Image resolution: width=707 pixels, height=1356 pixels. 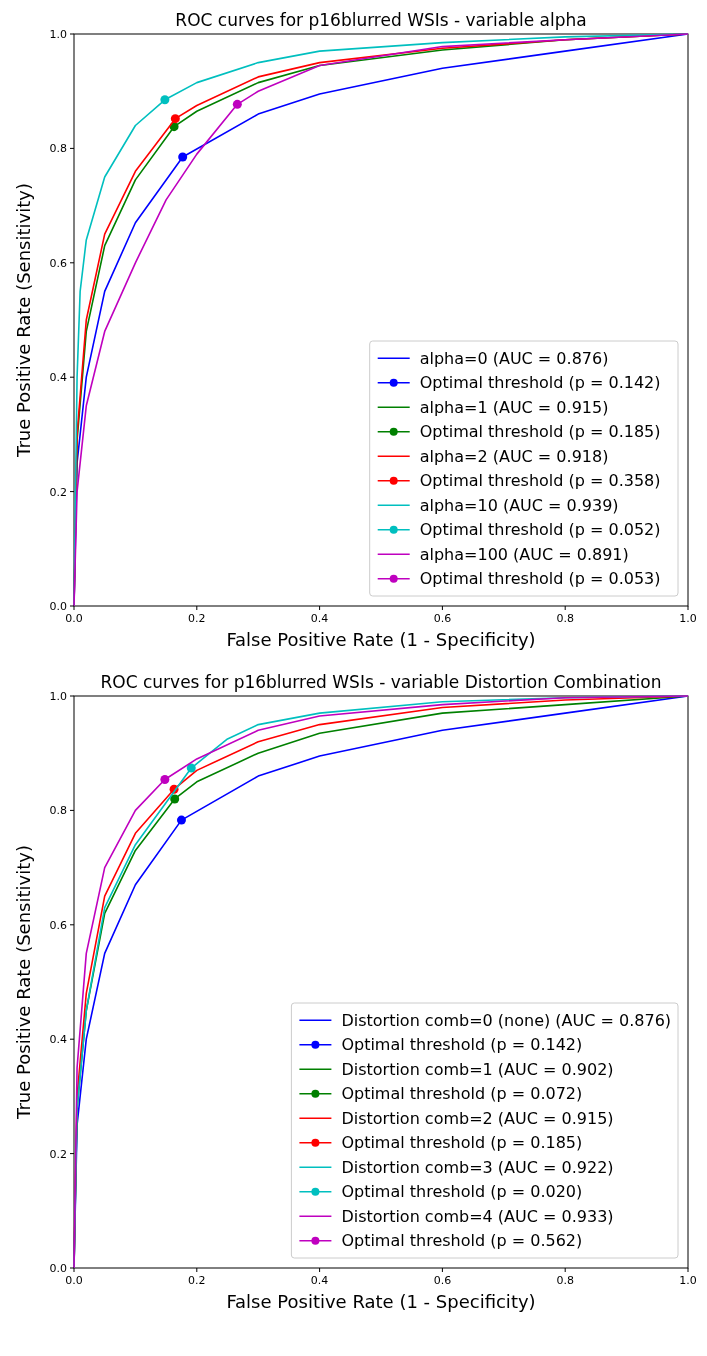 I want to click on chart-title: ROC curves for p16blurred WSIs - variable Distortion Combination, so click(x=381, y=682).